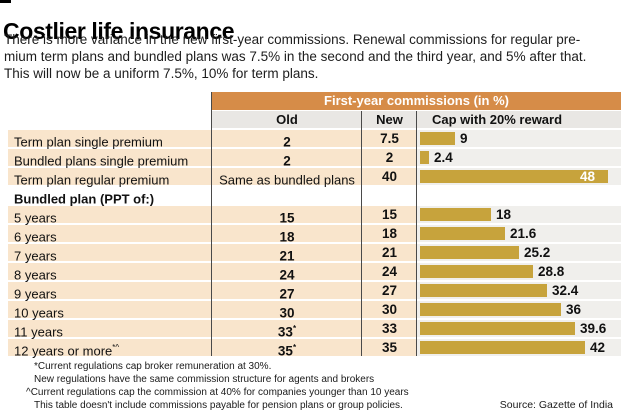 Image resolution: width=621 pixels, height=414 pixels. Describe the element at coordinates (588, 176) in the screenshot. I see `cap-bar-value: 48` at that location.